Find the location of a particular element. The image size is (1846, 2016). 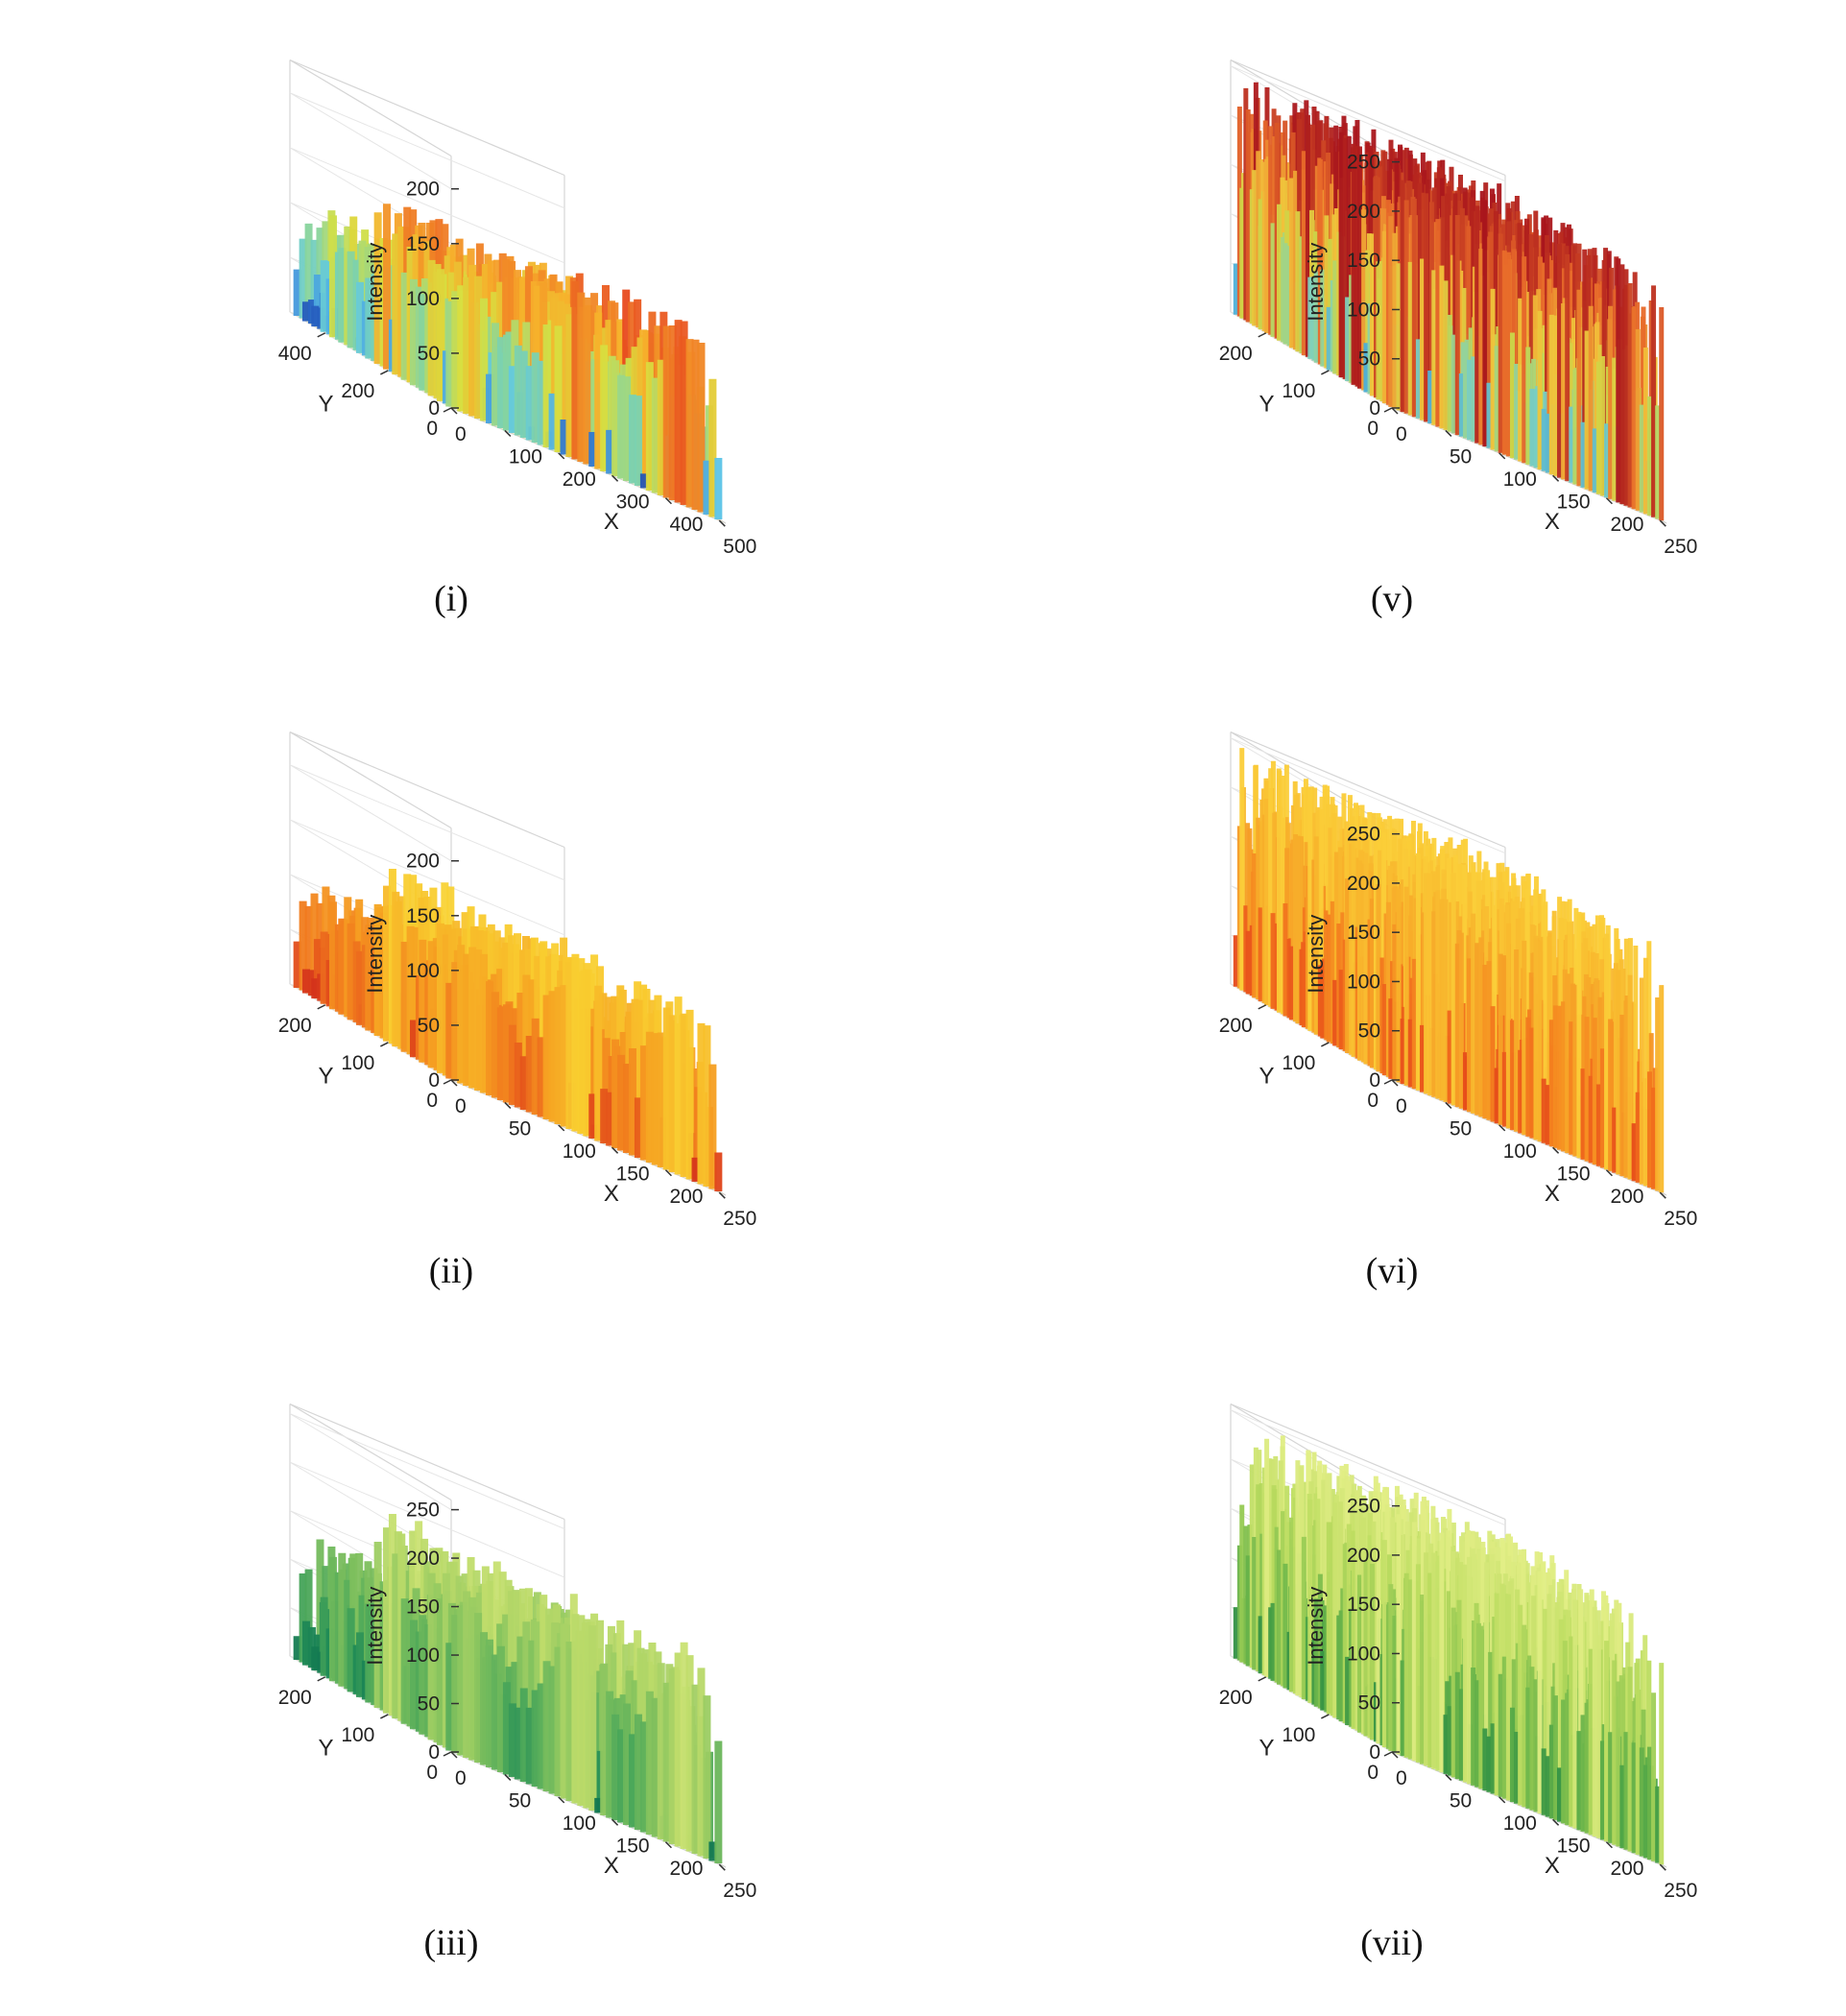

y-tick-label: 200 is located at coordinates (1236, 354).